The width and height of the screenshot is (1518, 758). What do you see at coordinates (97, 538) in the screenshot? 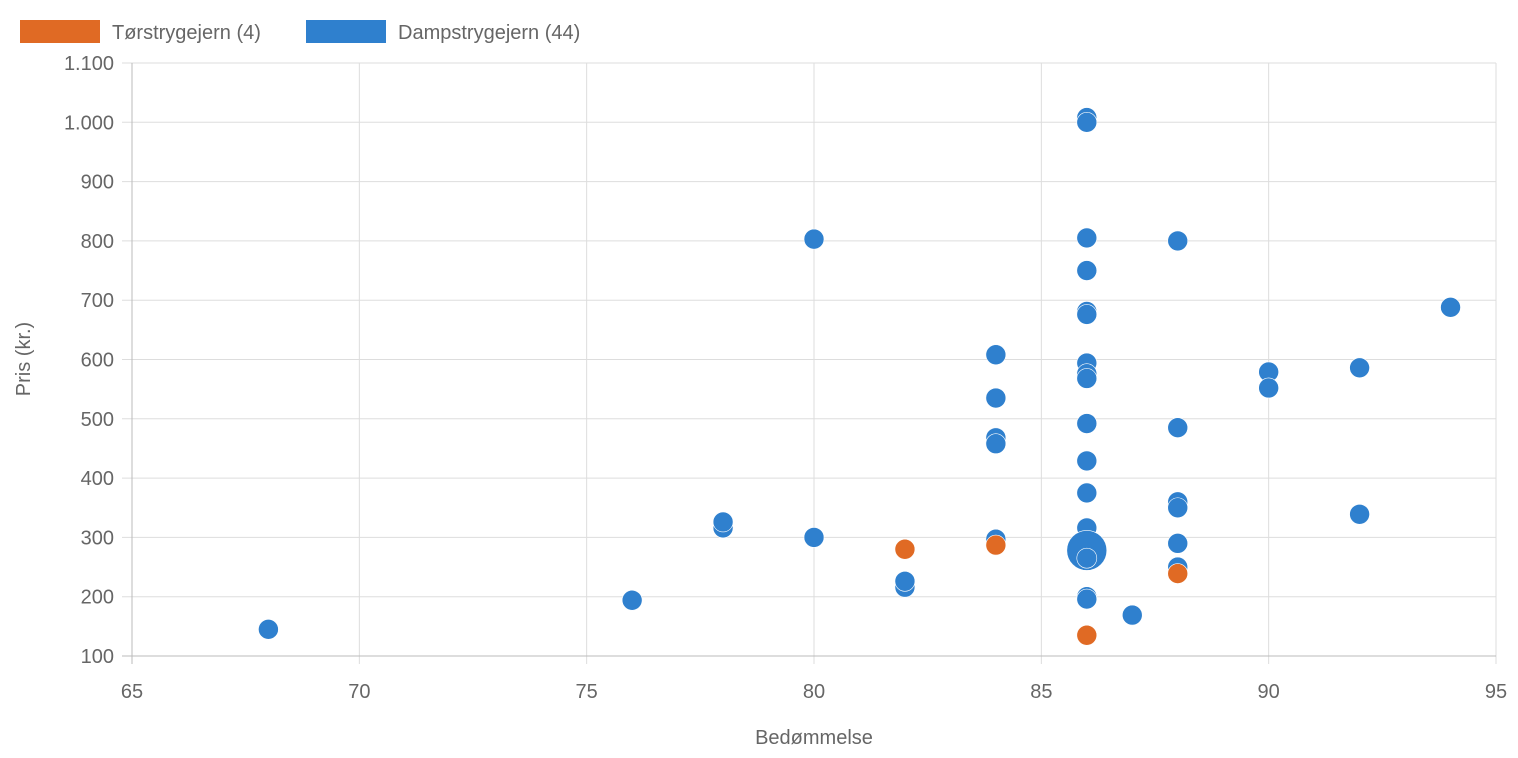
I see `y-tick-label: 300` at bounding box center [97, 538].